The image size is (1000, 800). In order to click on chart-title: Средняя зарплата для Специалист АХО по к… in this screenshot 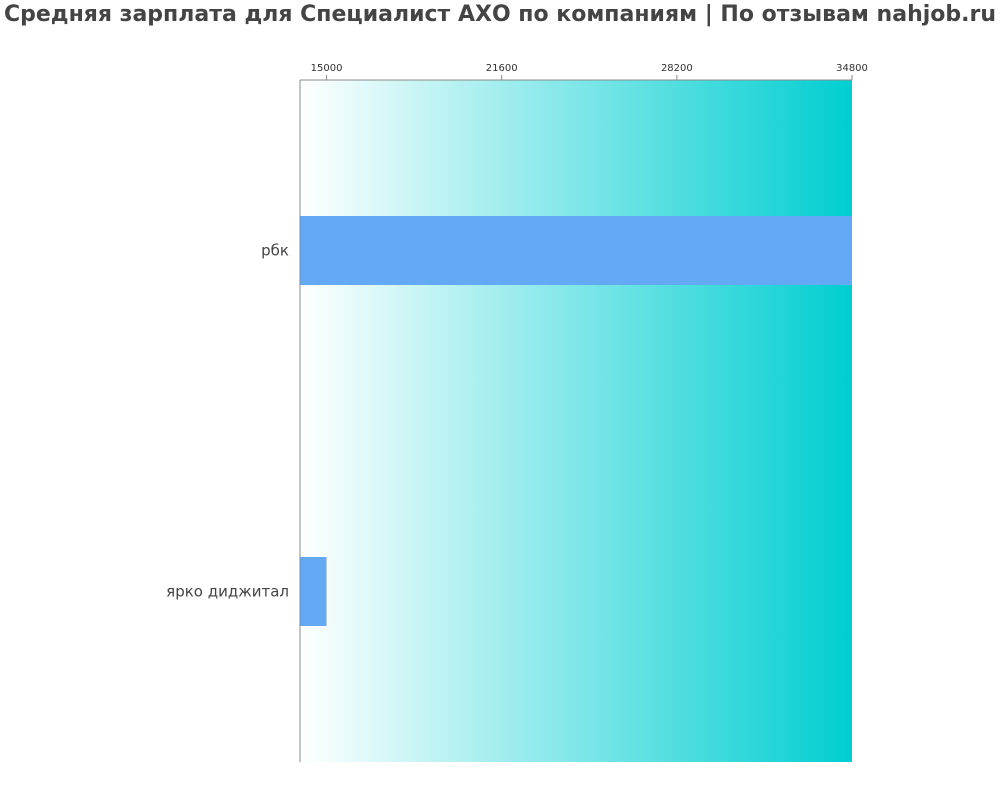, I will do `click(500, 14)`.